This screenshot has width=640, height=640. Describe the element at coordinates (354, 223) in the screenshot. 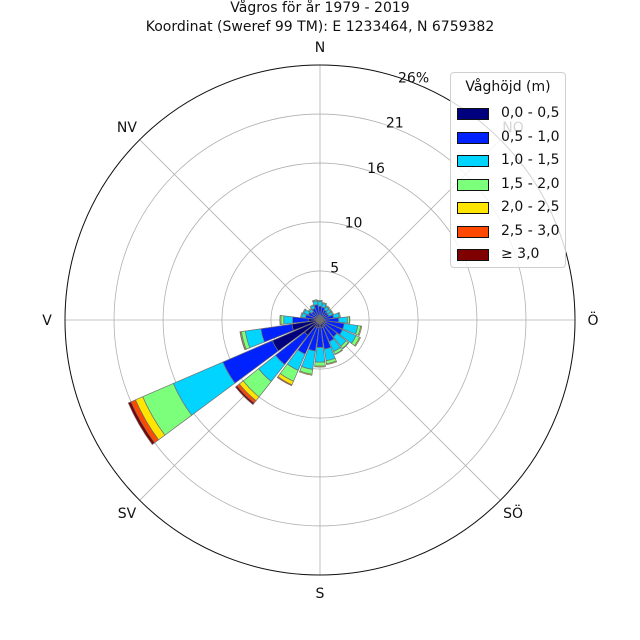

I see `radial-tick-label-1: 10` at that location.